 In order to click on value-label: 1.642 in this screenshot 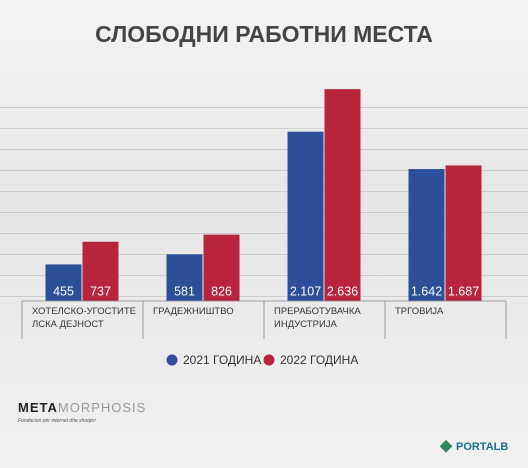, I will do `click(426, 291)`.